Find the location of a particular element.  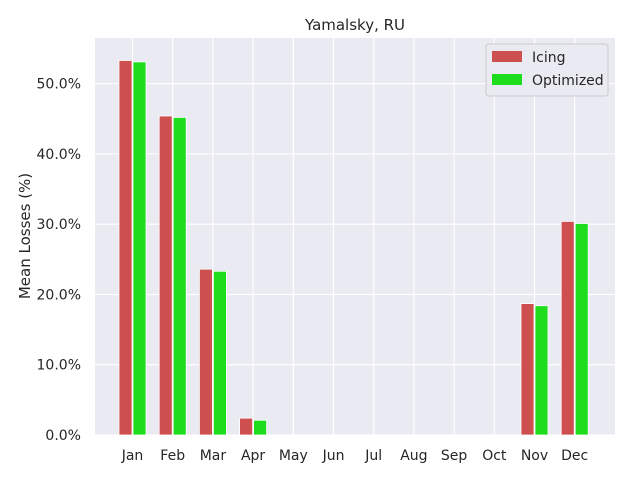

x-tick-label-oct: Oct is located at coordinates (494, 456).